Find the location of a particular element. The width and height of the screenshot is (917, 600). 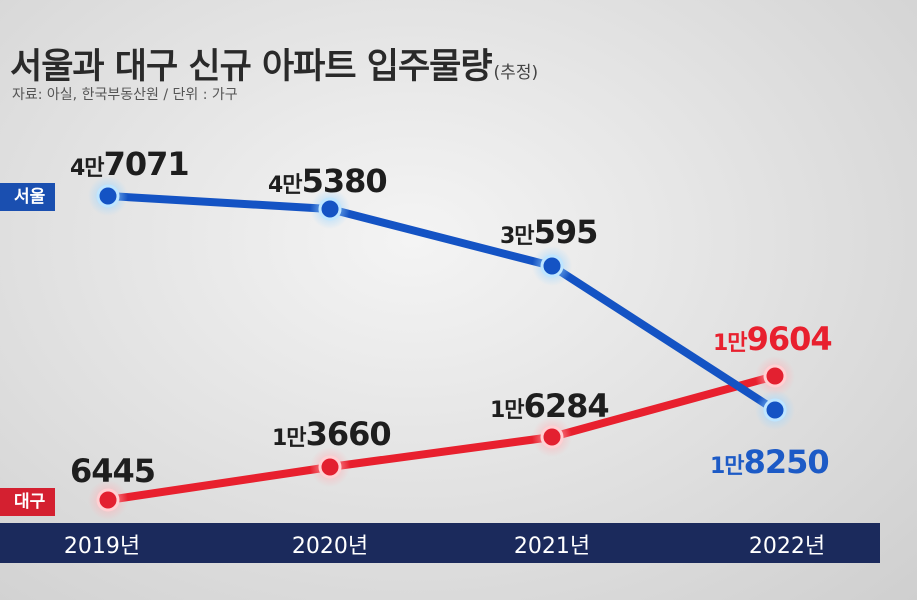

data-label-value: 5380 is located at coordinates (344, 181).